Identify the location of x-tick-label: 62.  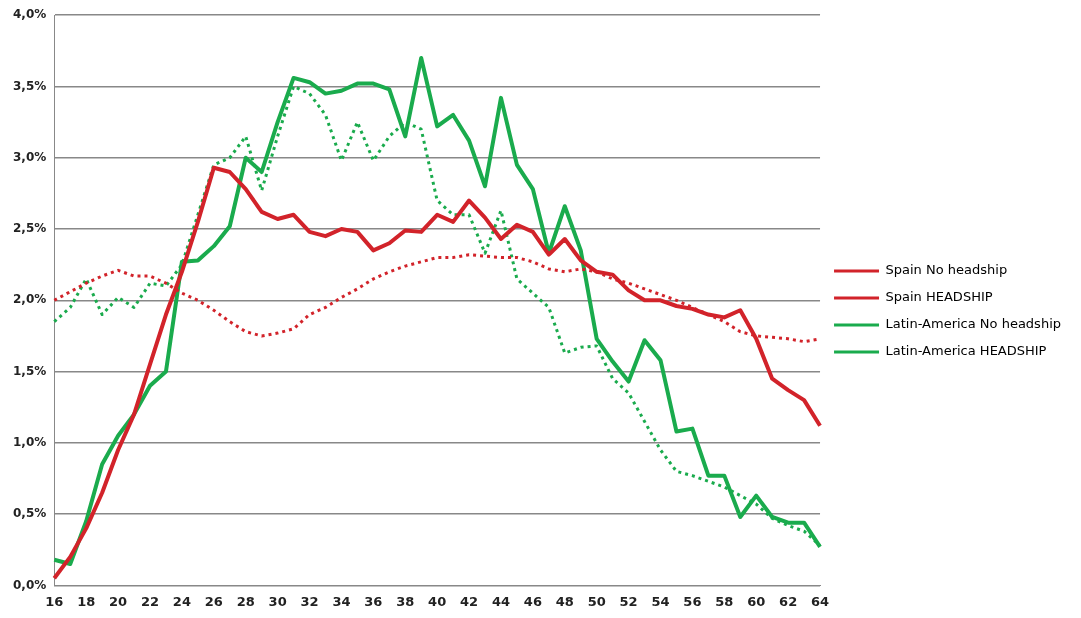
(788, 601).